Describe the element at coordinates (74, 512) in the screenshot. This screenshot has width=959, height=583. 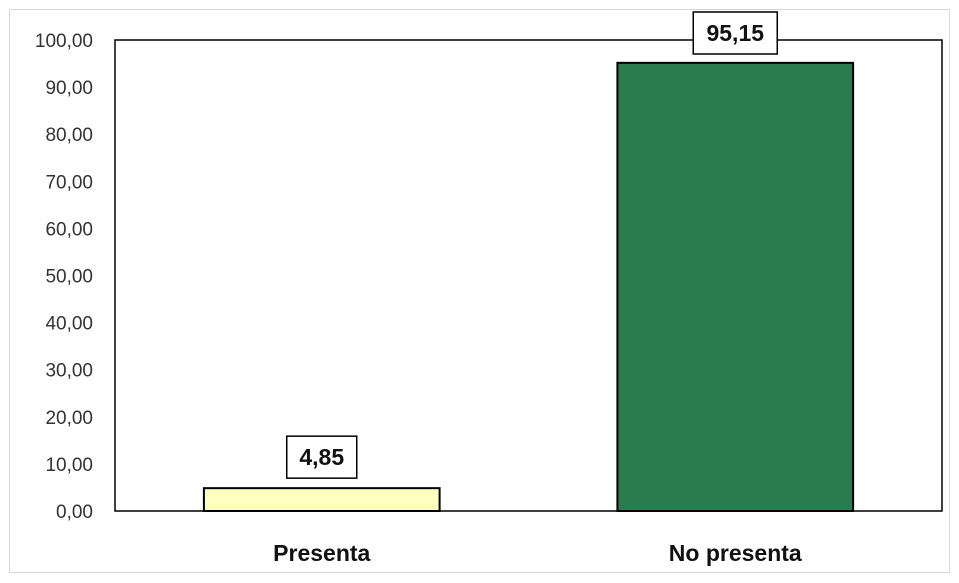
I see `y-tick-label: 0,00` at that location.